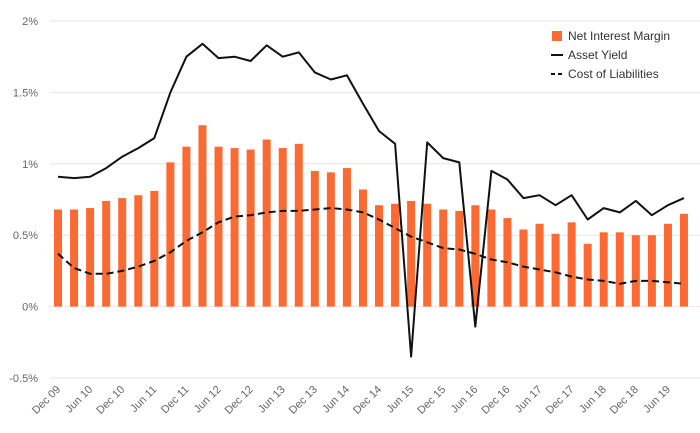 The image size is (700, 433). What do you see at coordinates (23, 379) in the screenshot?
I see `y-tick-label: -0.5%` at bounding box center [23, 379].